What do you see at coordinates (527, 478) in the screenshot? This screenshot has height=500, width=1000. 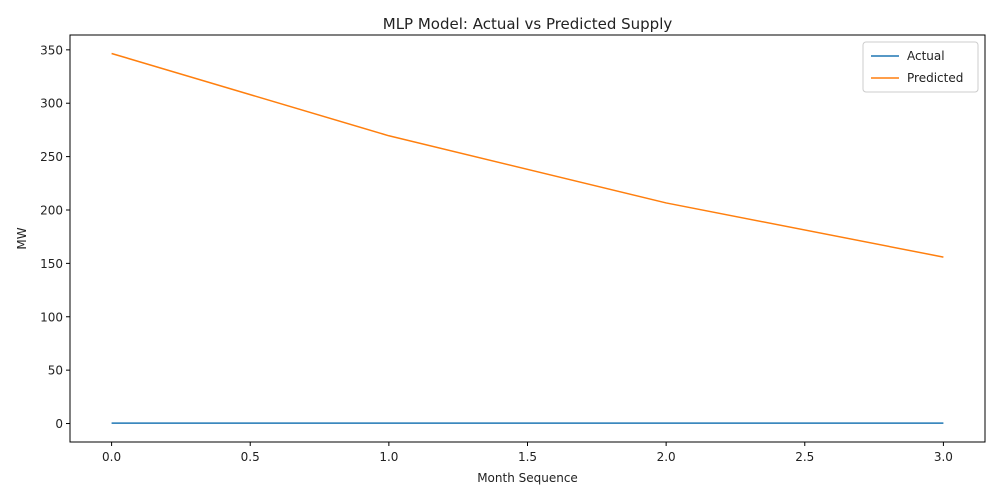 I see `x-axis-label: Month Sequence` at bounding box center [527, 478].